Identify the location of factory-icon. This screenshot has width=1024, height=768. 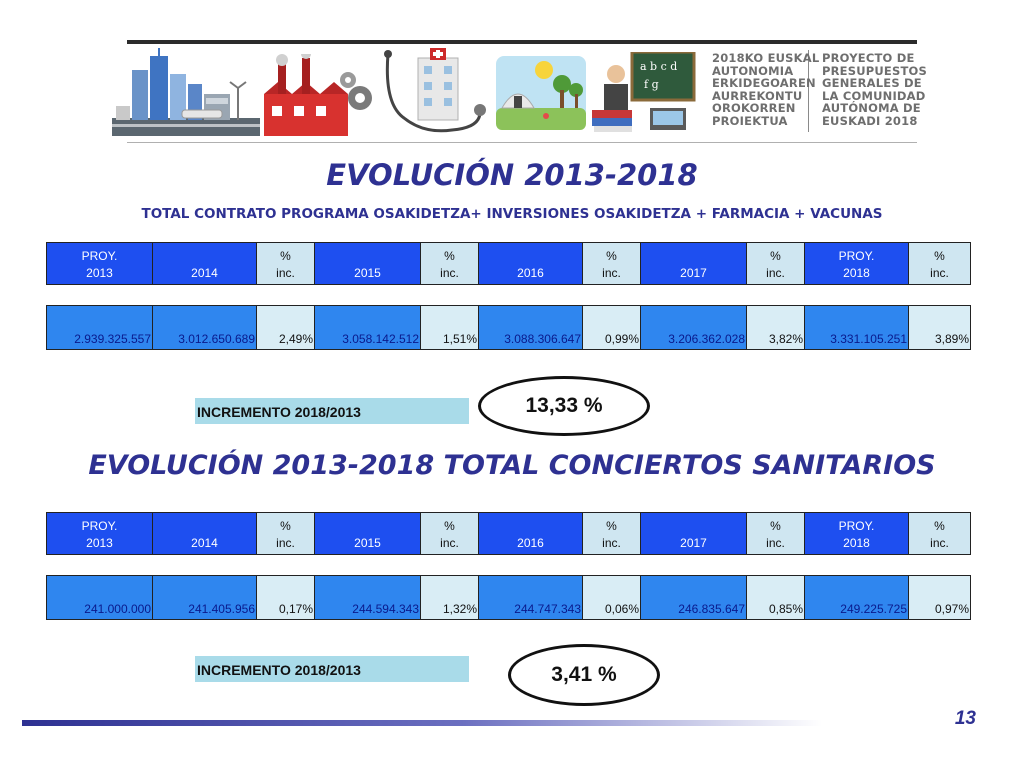
(318, 95).